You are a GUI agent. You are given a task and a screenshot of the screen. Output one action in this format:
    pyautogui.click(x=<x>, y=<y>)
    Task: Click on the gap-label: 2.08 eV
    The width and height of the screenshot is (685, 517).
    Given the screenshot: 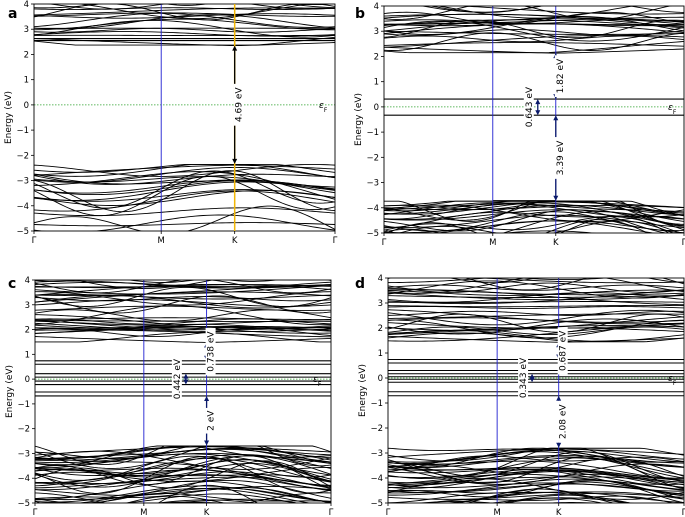 What is the action you would take?
    pyautogui.click(x=564, y=421)
    